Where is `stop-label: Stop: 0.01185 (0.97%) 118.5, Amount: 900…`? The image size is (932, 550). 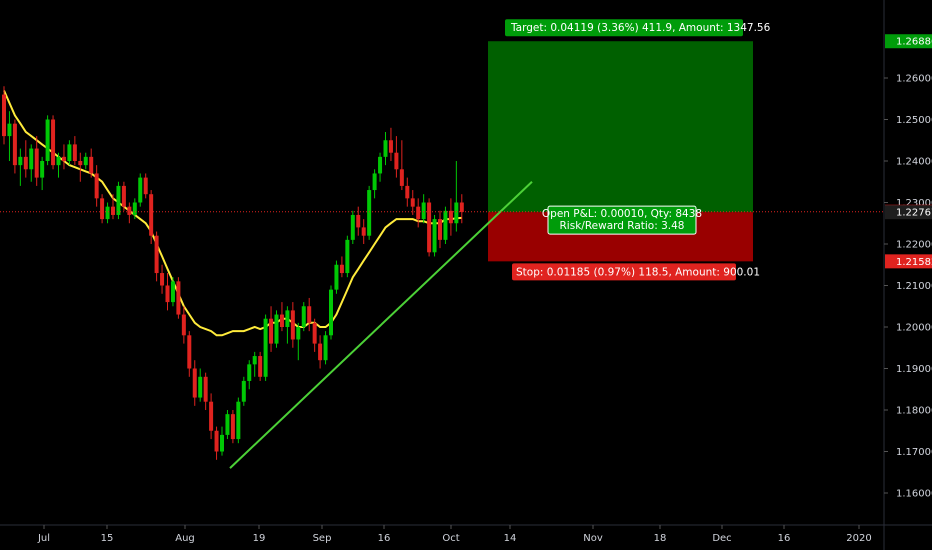 stop-label: Stop: 0.01185 (0.97%) 118.5, Amount: 900… is located at coordinates (636, 272).